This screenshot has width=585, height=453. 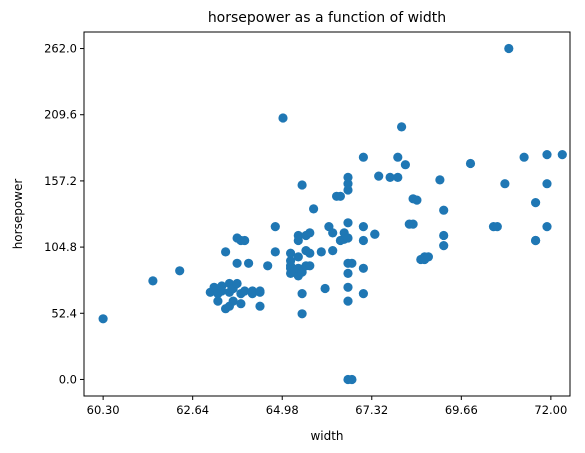 I want to click on y-tick-label: 262.0, so click(x=60, y=49).